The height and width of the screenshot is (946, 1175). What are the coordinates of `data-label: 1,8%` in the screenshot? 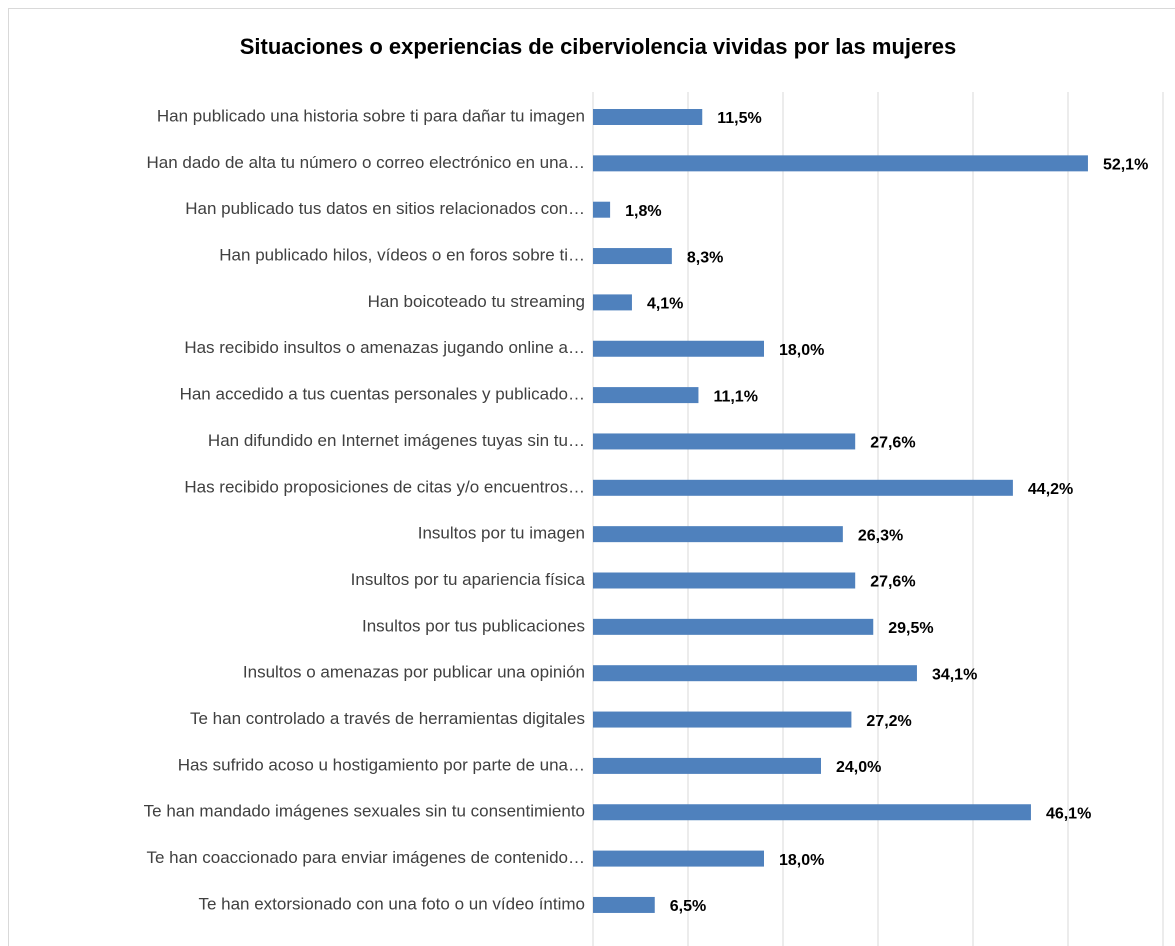 It's located at (643, 211).